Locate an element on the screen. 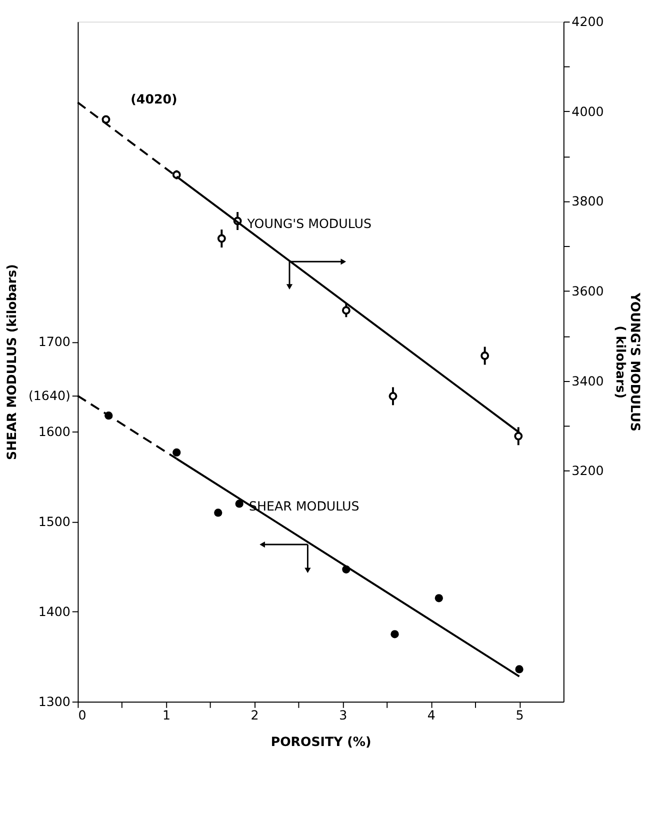 The height and width of the screenshot is (817, 646). x-tick-label: 0 is located at coordinates (82, 715).